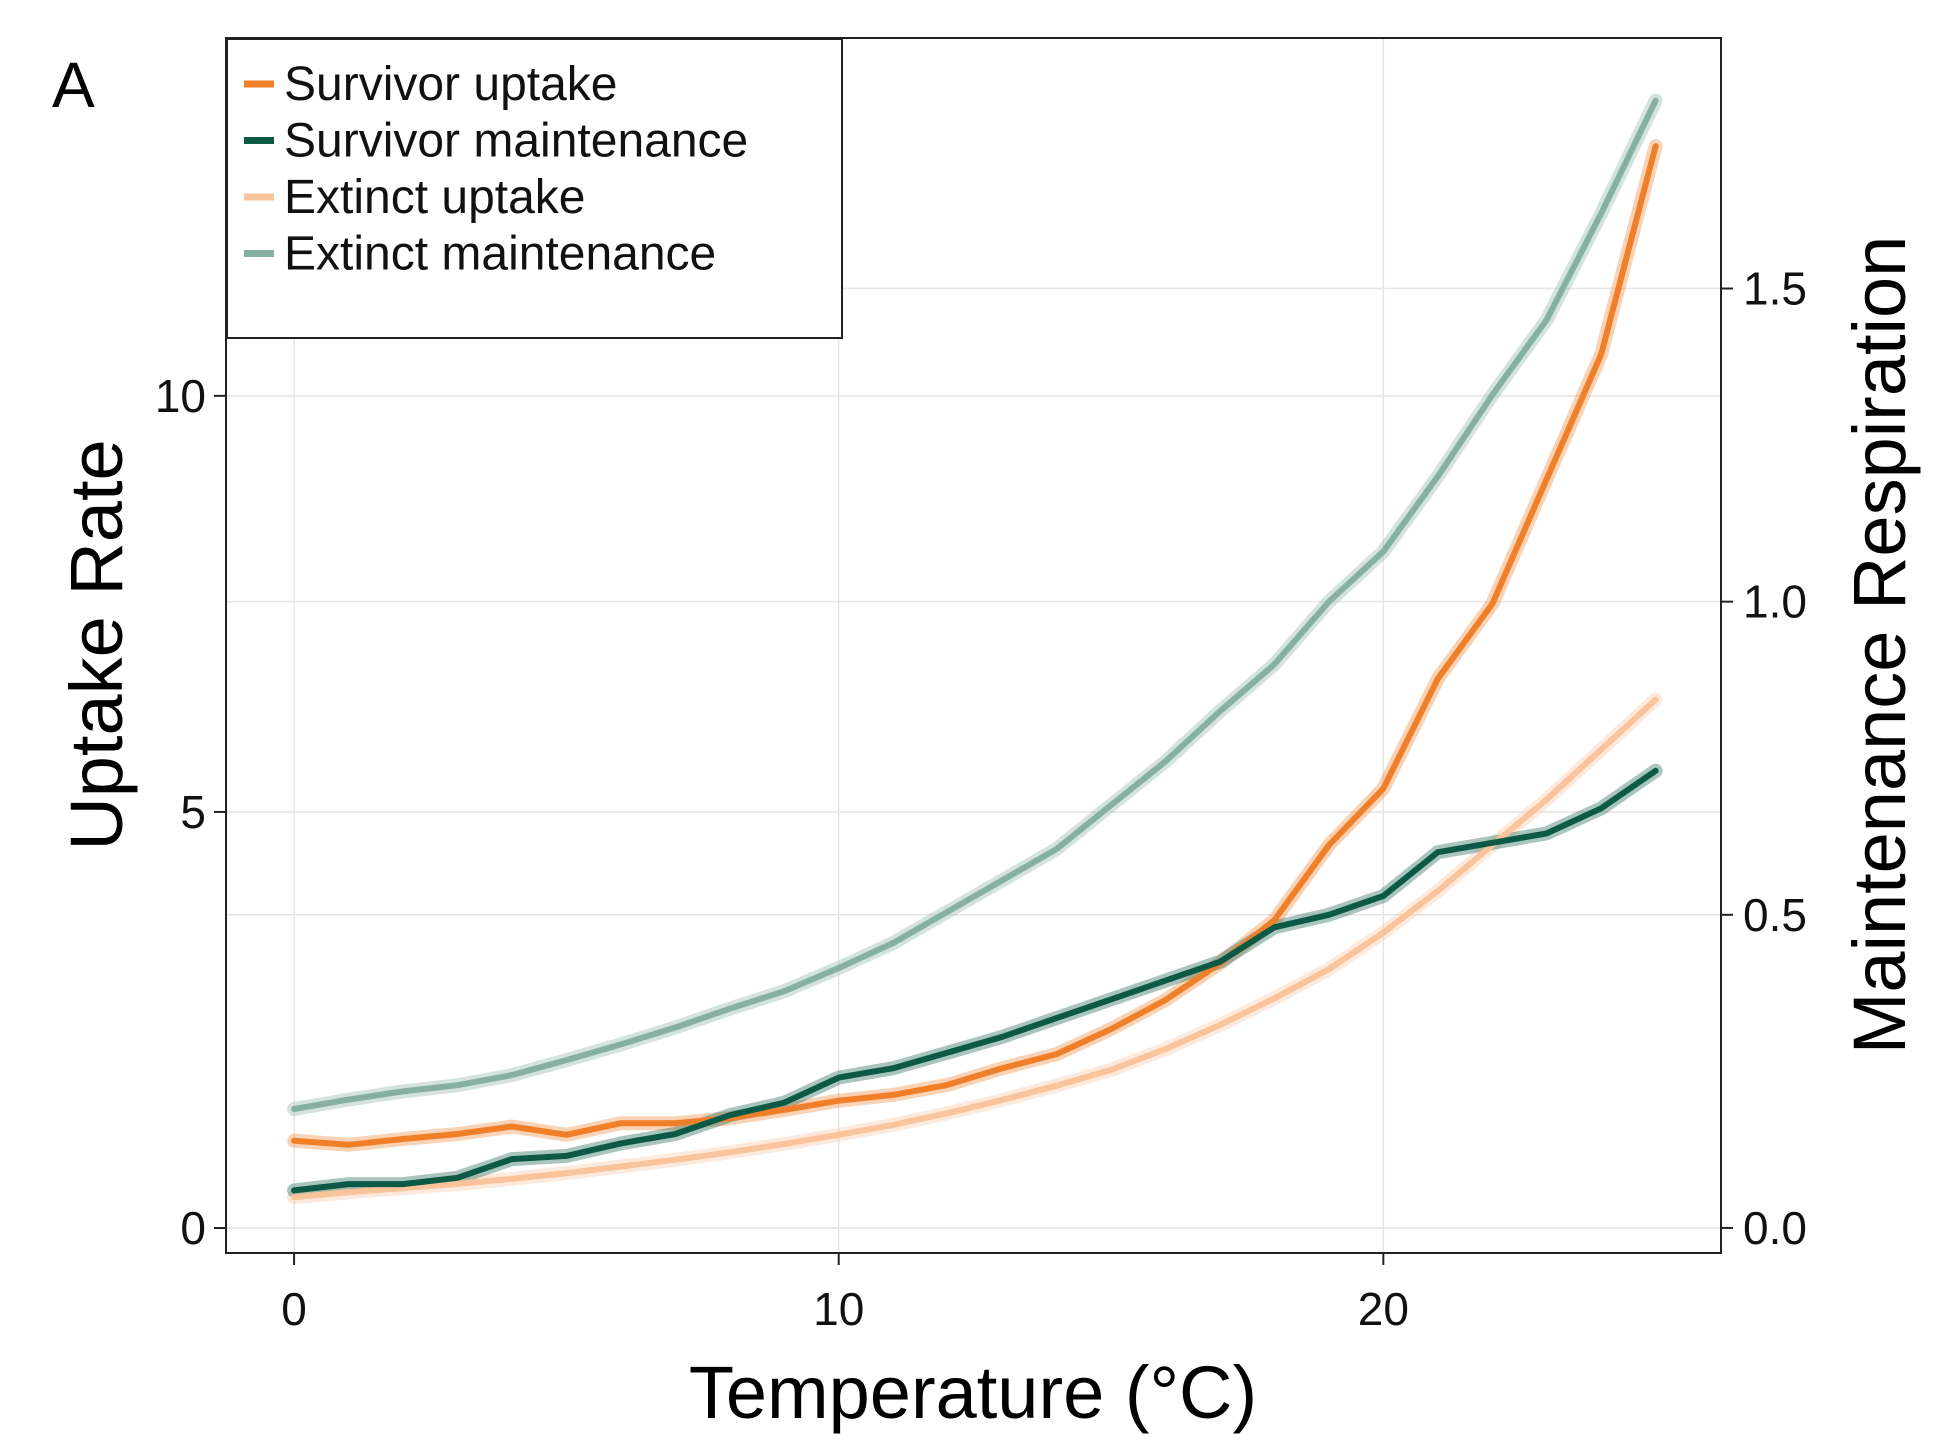 The height and width of the screenshot is (1448, 1934). What do you see at coordinates (1775, 289) in the screenshot?
I see `y-right-tick-label: 1.5` at bounding box center [1775, 289].